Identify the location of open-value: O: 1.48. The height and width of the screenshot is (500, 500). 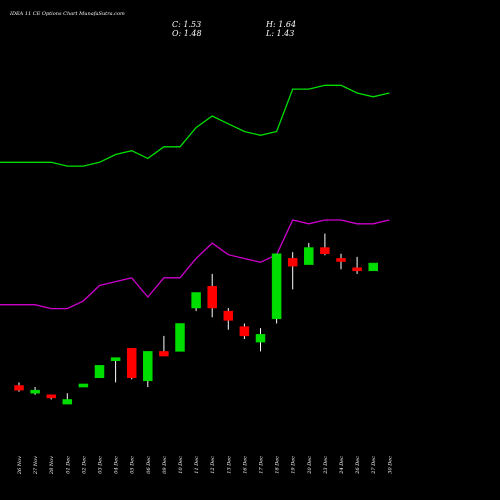
(187, 33).